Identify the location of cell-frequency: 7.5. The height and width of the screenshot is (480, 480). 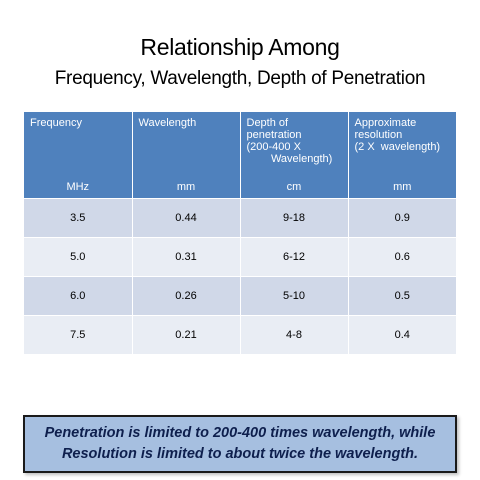
(78, 334).